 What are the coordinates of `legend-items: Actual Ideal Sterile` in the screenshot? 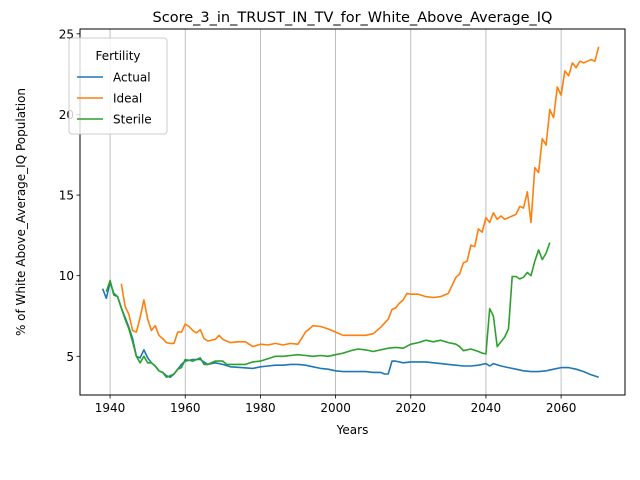 It's located at (114, 99).